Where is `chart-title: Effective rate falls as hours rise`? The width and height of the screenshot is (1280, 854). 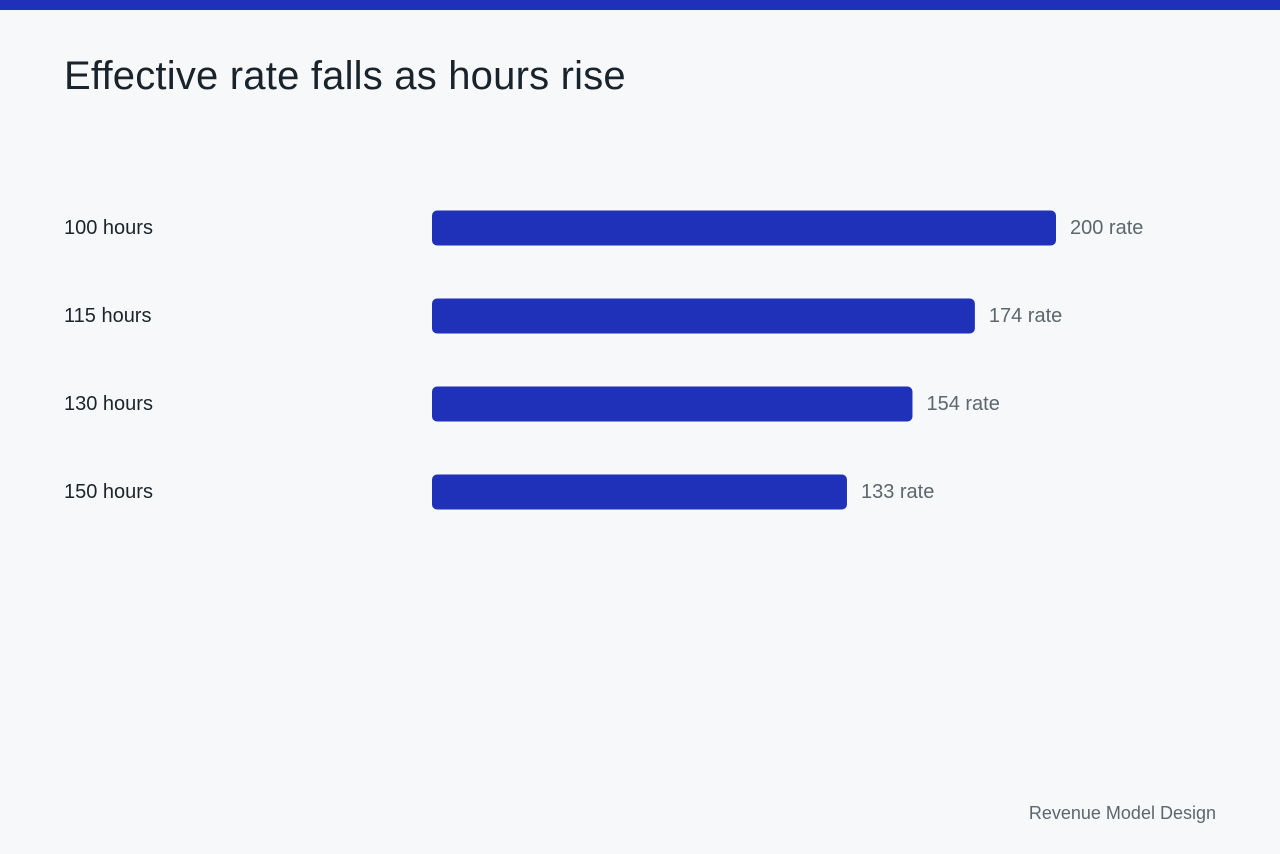 chart-title: Effective rate falls as hours rise is located at coordinates (345, 76).